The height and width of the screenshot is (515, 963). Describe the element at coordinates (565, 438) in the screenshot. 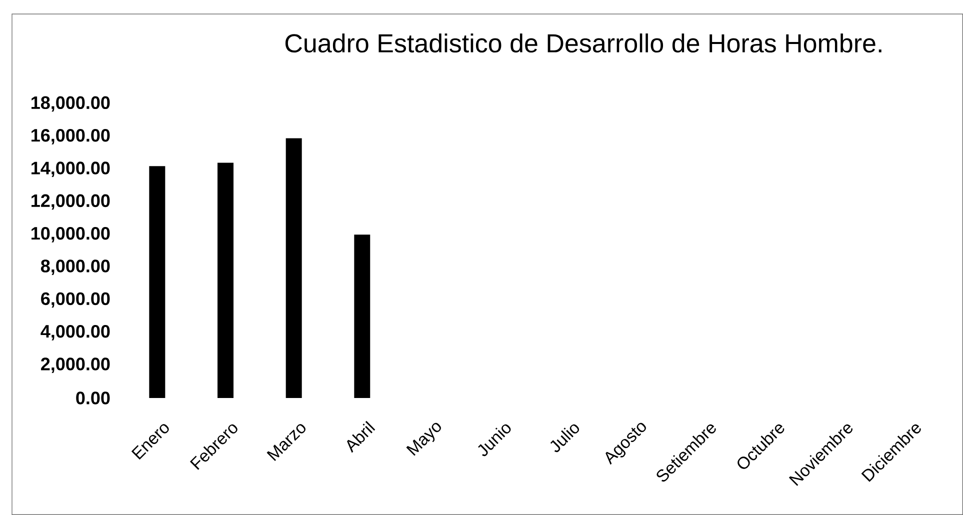

I see `x-tick-label: Julio` at that location.